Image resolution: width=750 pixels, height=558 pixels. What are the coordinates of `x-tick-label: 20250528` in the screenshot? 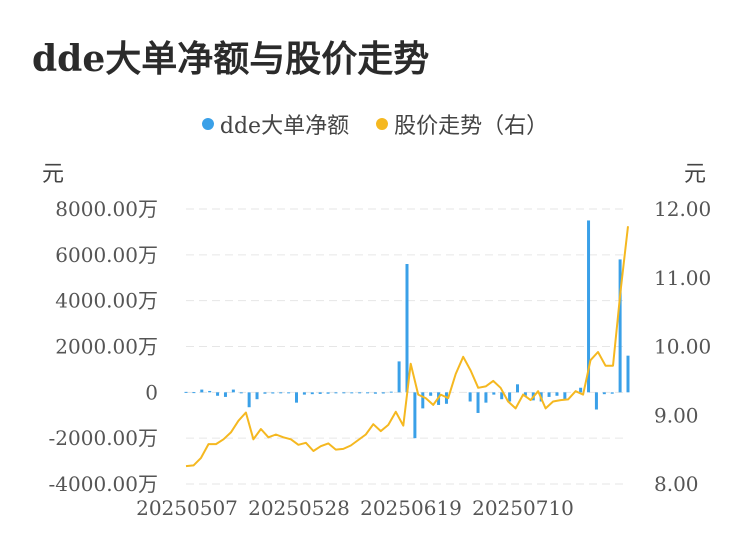 It's located at (299, 508).